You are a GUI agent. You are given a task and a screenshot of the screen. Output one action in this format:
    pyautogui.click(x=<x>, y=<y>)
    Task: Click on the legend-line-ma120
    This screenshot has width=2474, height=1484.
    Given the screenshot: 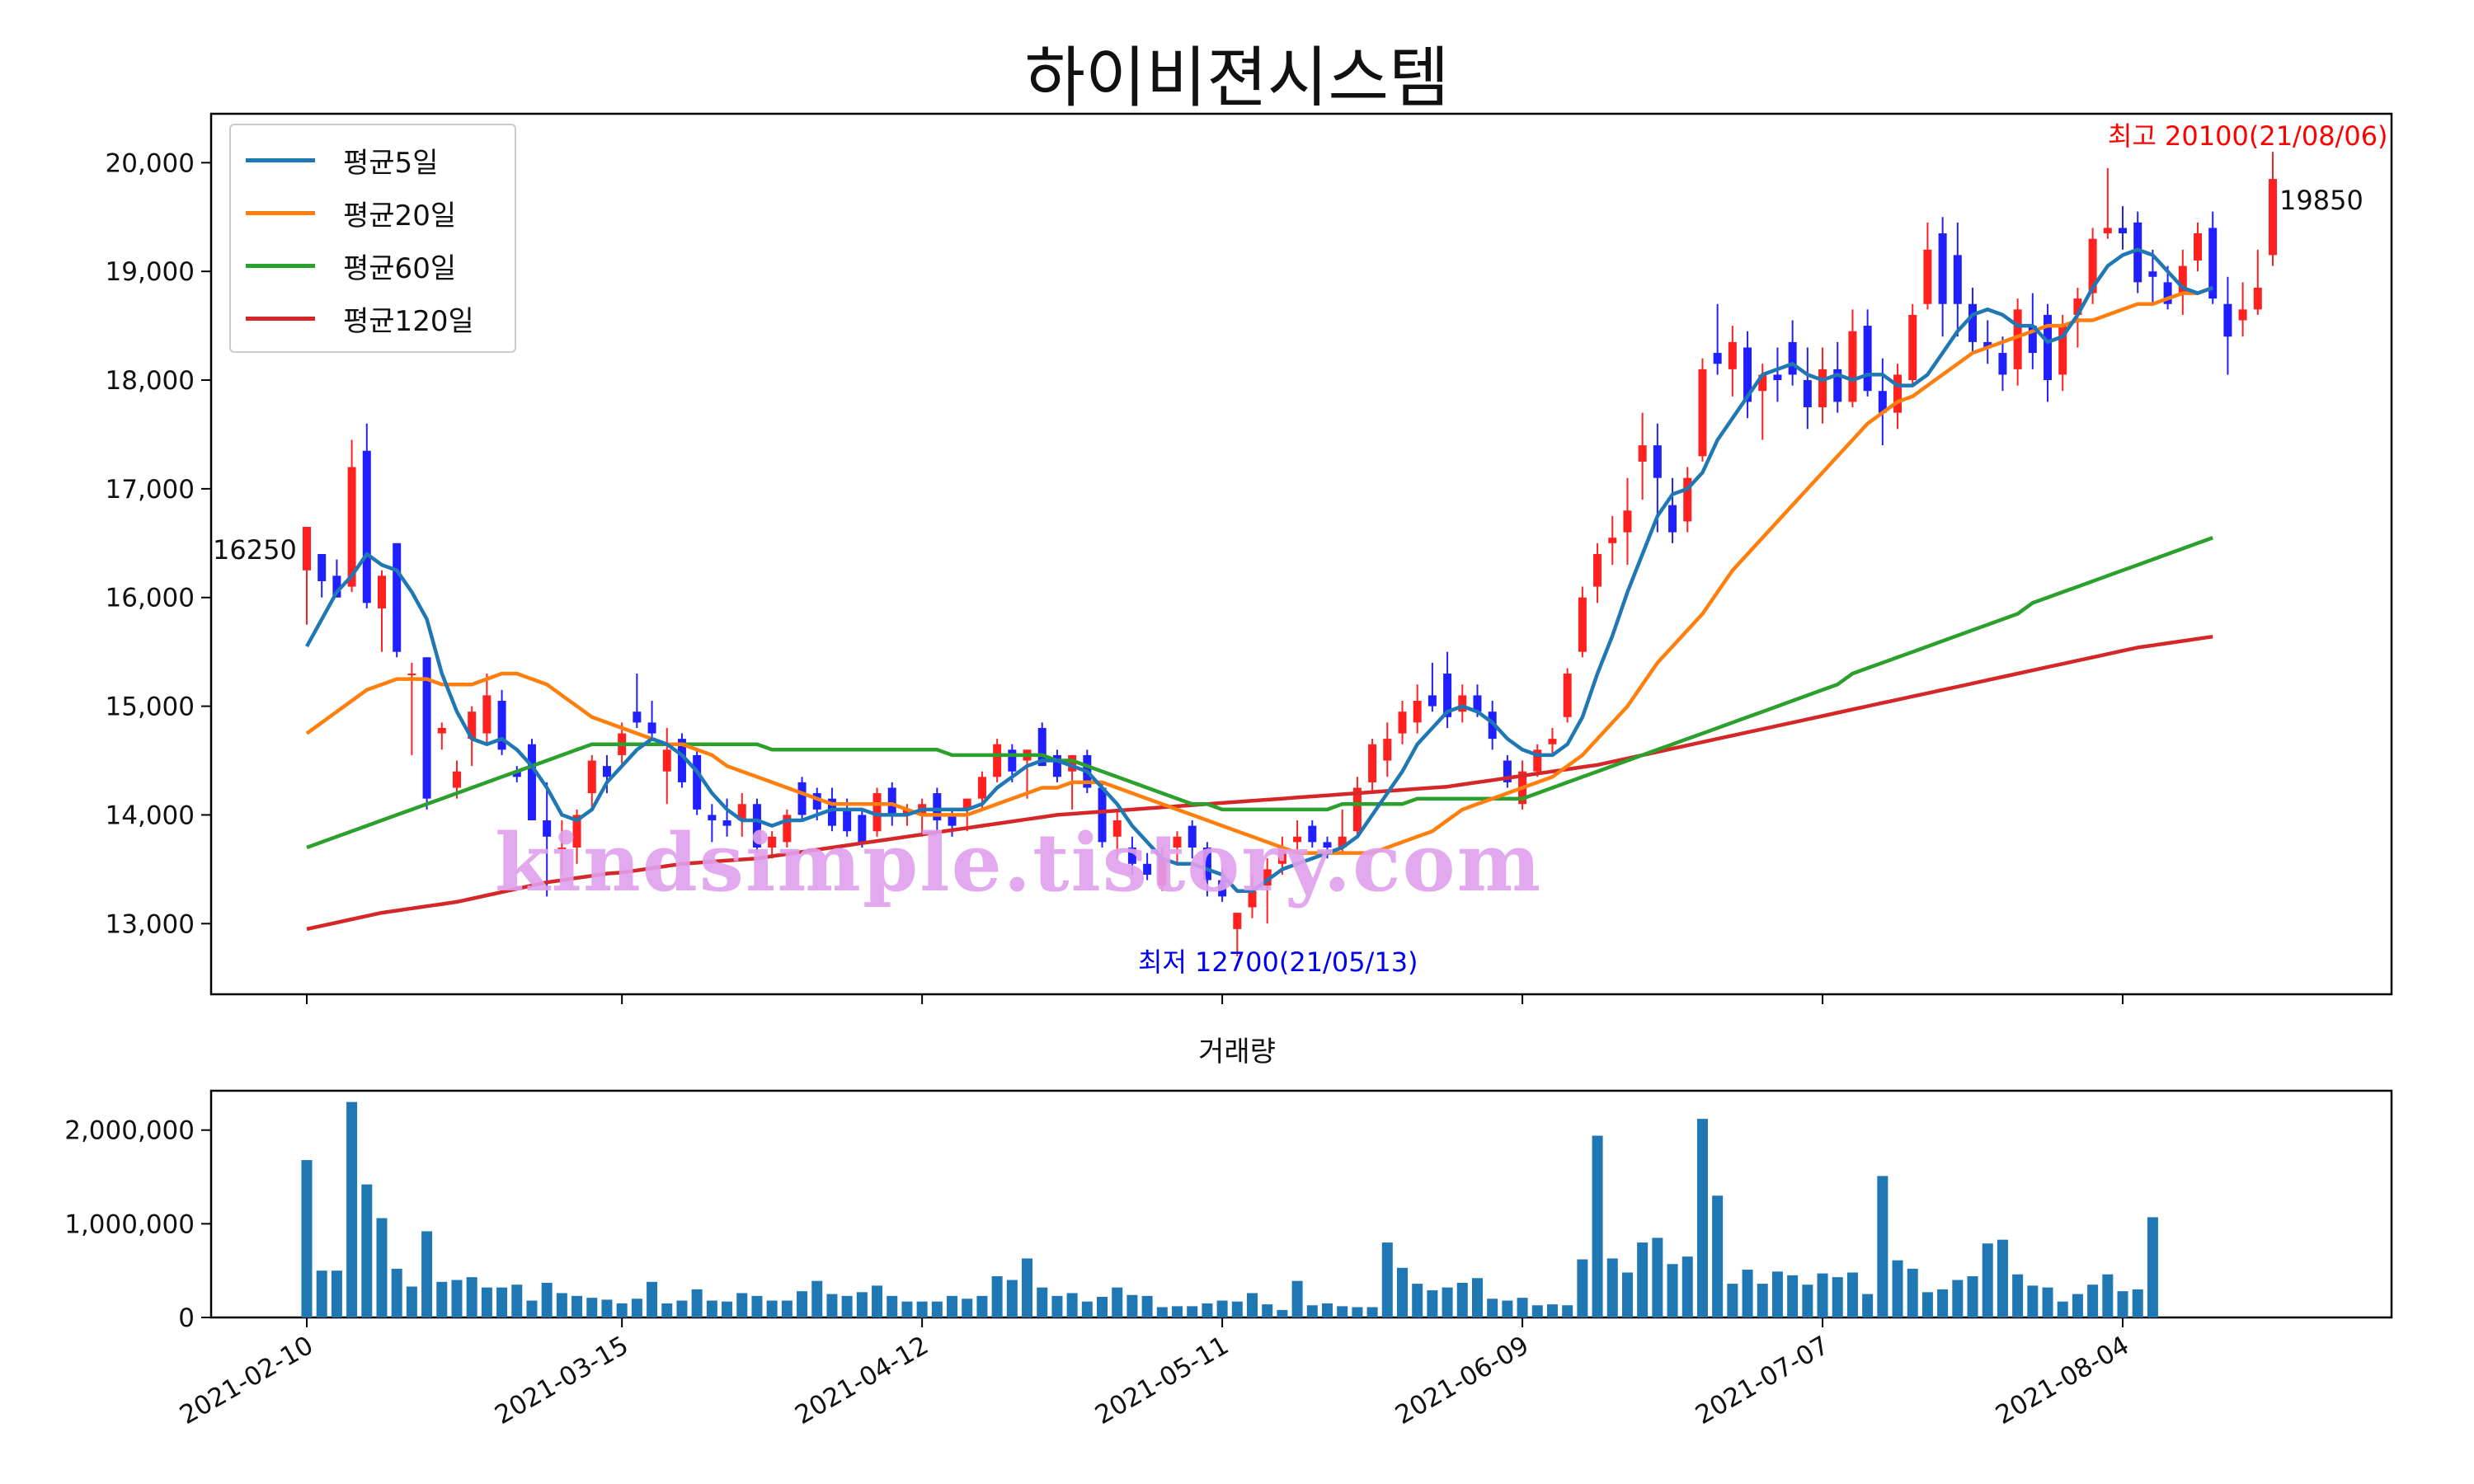 What is the action you would take?
    pyautogui.click(x=280, y=318)
    